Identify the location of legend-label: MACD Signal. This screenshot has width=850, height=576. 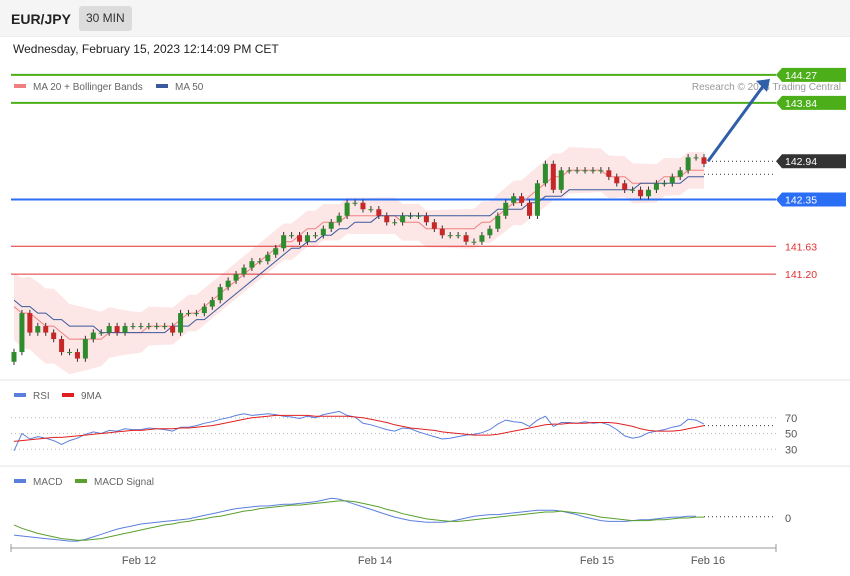
(124, 482).